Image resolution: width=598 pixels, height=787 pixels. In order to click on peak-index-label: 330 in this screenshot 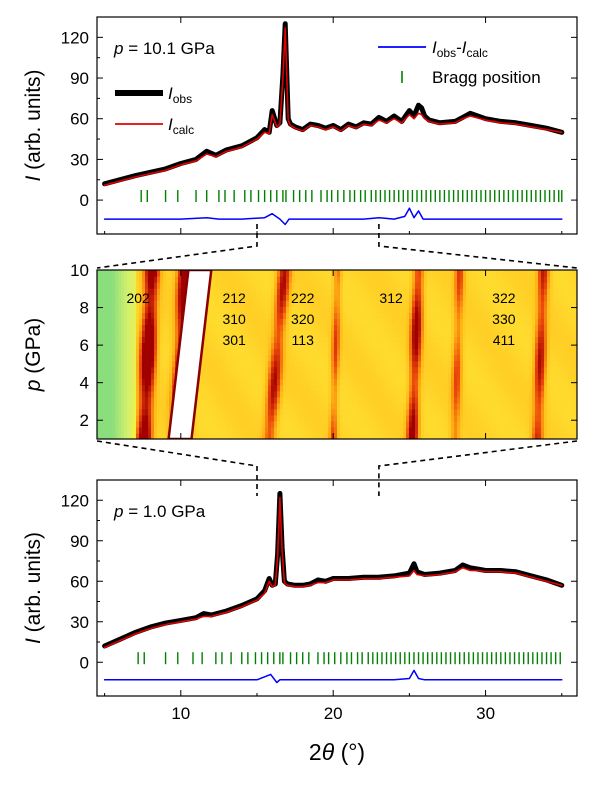, I will do `click(504, 319)`.